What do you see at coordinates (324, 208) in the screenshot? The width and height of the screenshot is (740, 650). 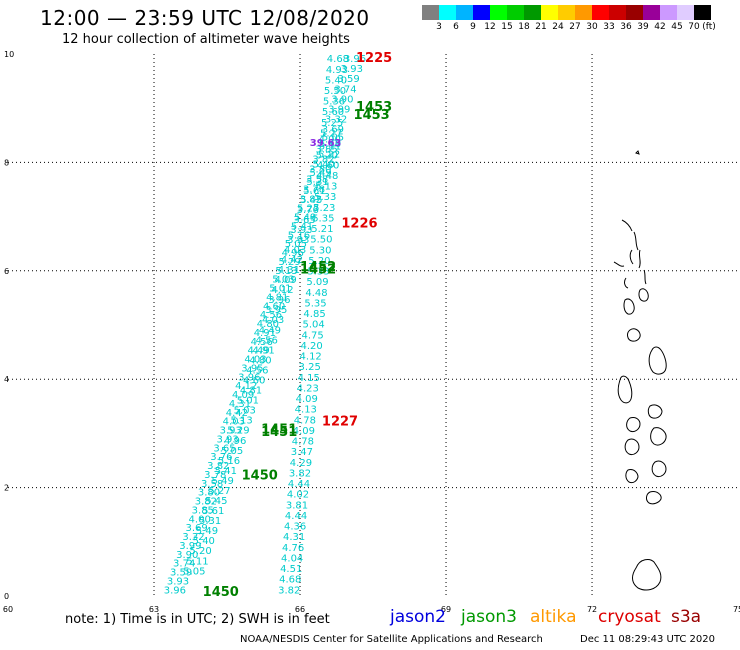 I see `wave-height-value: 5.23` at bounding box center [324, 208].